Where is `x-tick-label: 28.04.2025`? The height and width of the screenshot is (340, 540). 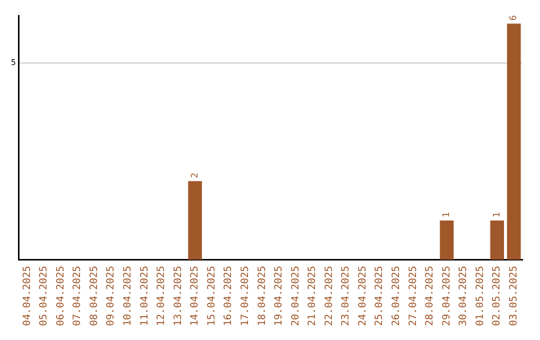
x-tick-label: 28.04.2025 is located at coordinates (430, 296).